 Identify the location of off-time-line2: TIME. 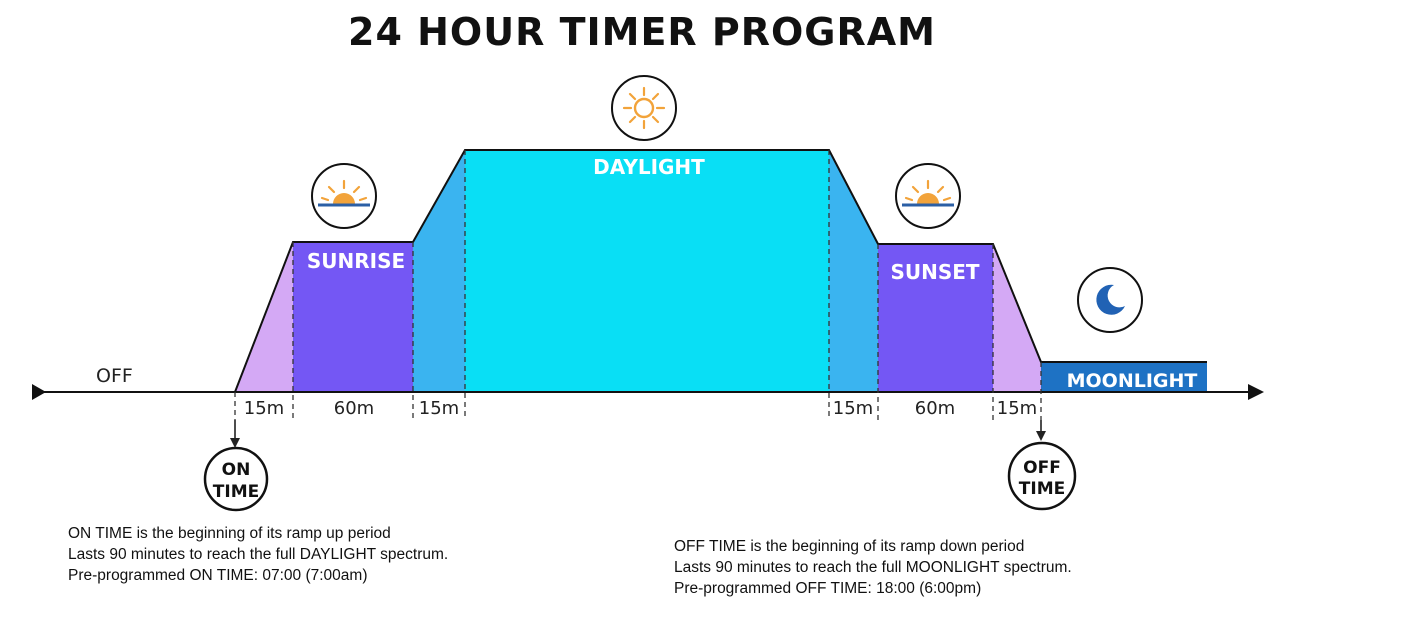
(1042, 489).